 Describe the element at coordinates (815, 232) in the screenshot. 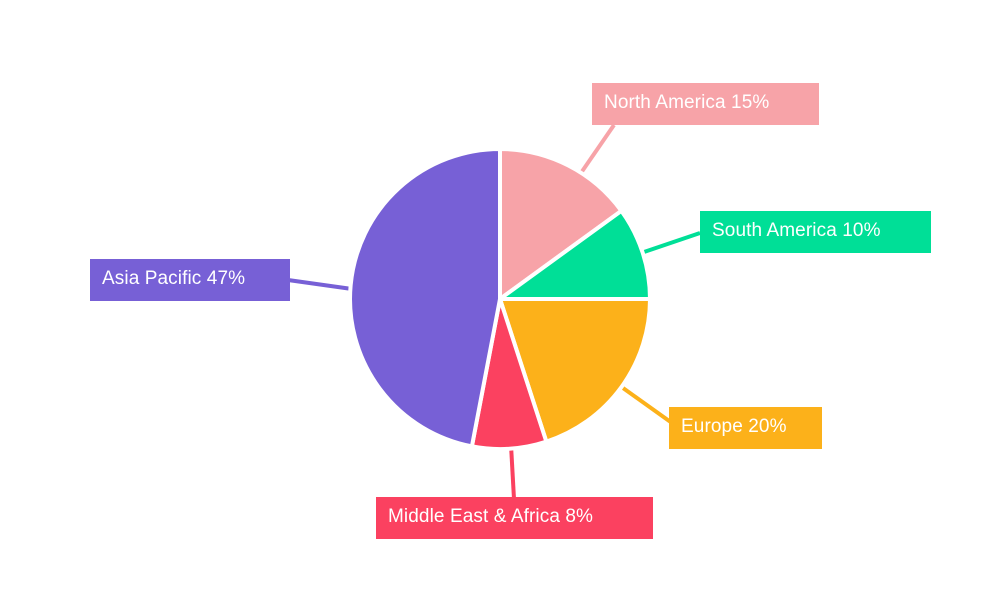

I see `pie-slice-label: South America 10%` at that location.